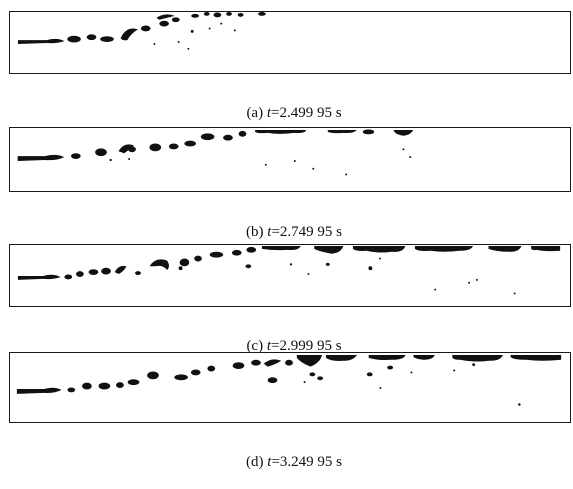  I want to click on panel-c-caption: (c) t=2.999 95 s, so click(286, 346).